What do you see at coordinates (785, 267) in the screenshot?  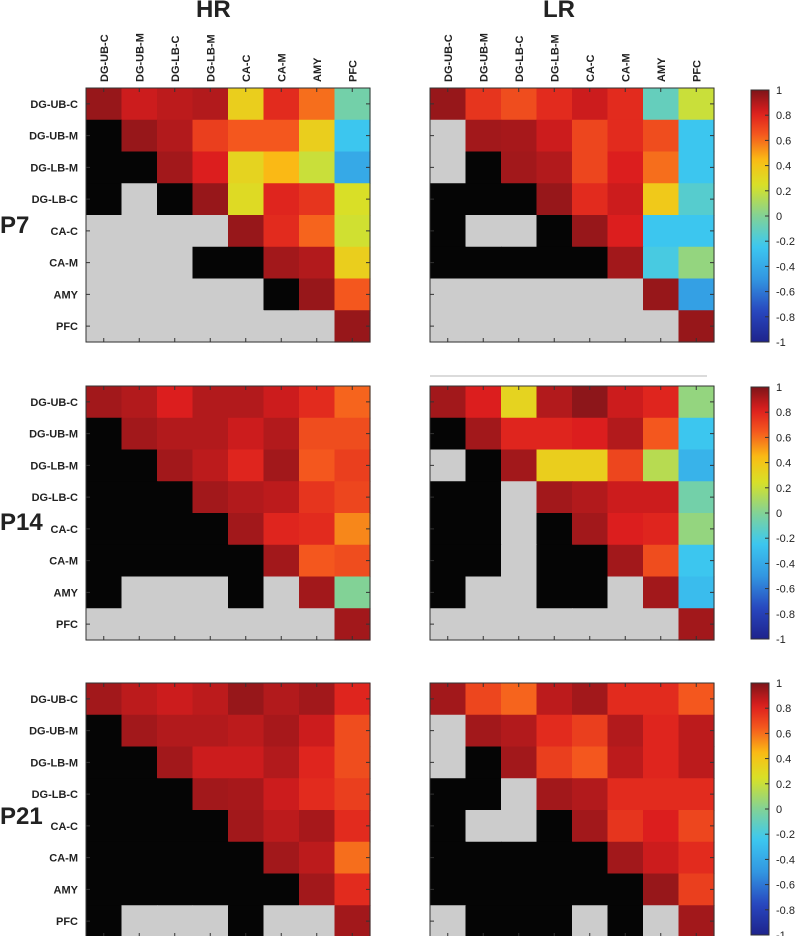 I see `colorbar-tick-label: -0.4` at bounding box center [785, 267].